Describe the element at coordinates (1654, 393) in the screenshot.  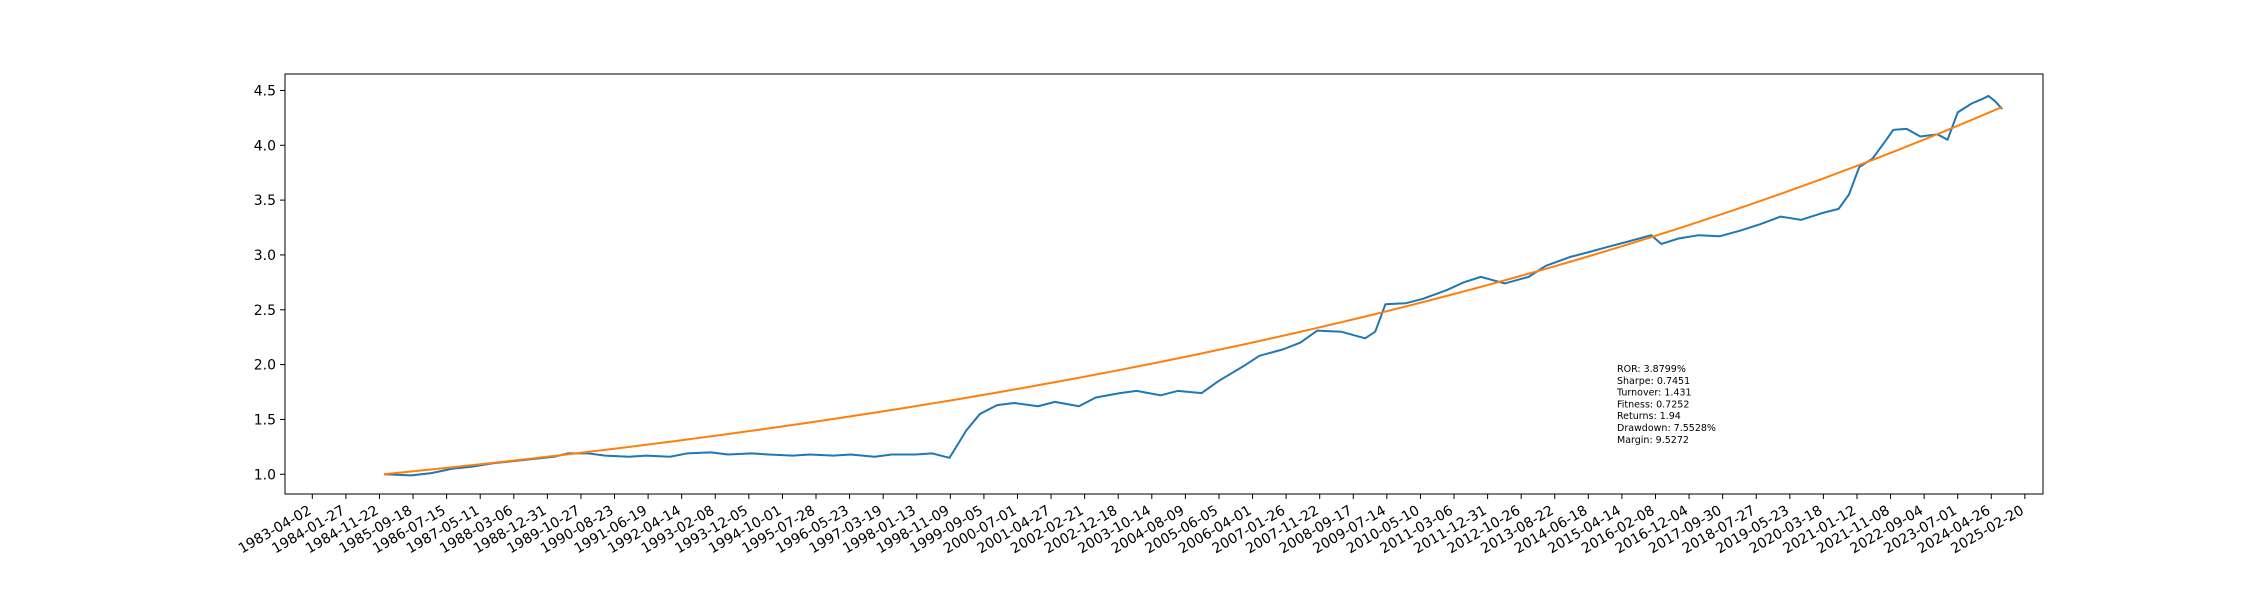
I see `stats-line: Turnover: 1.431` at that location.